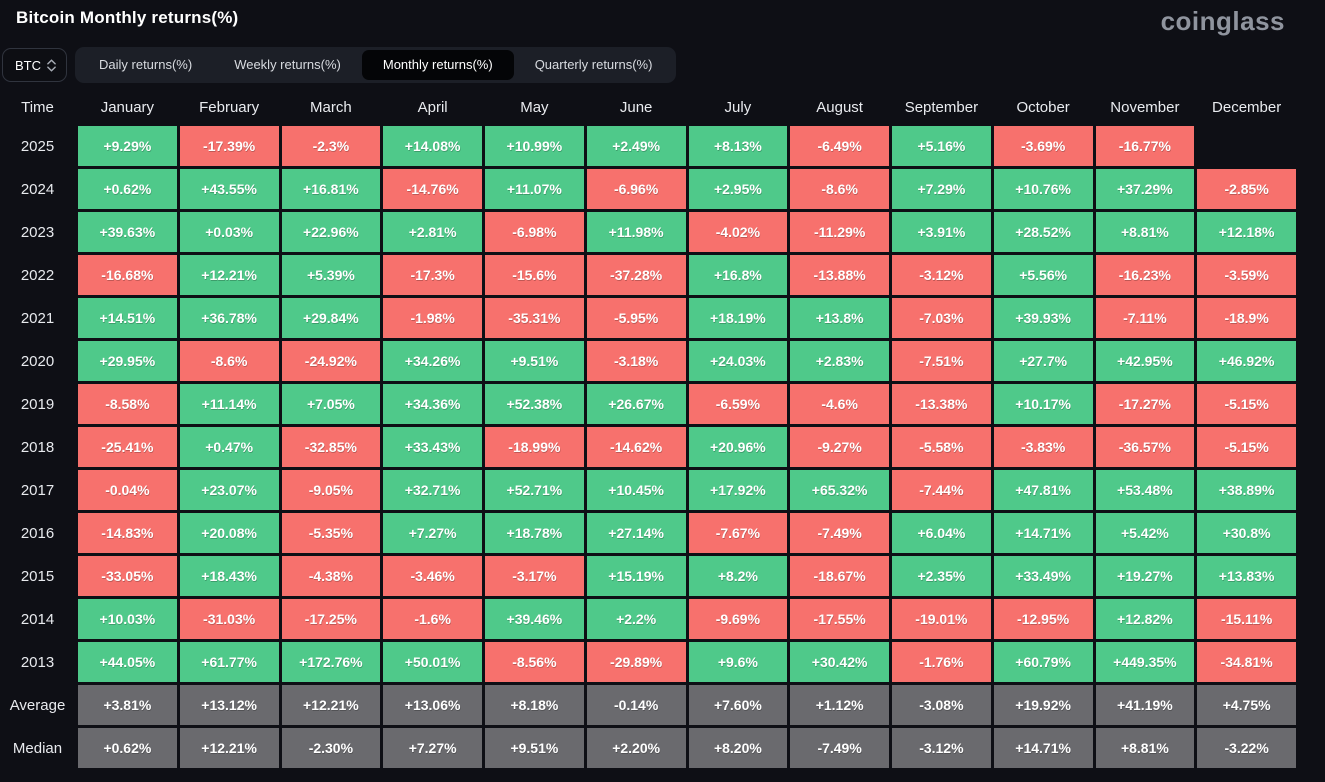 This screenshot has height=782, width=1325. I want to click on return-cell: -7.49%, so click(839, 533).